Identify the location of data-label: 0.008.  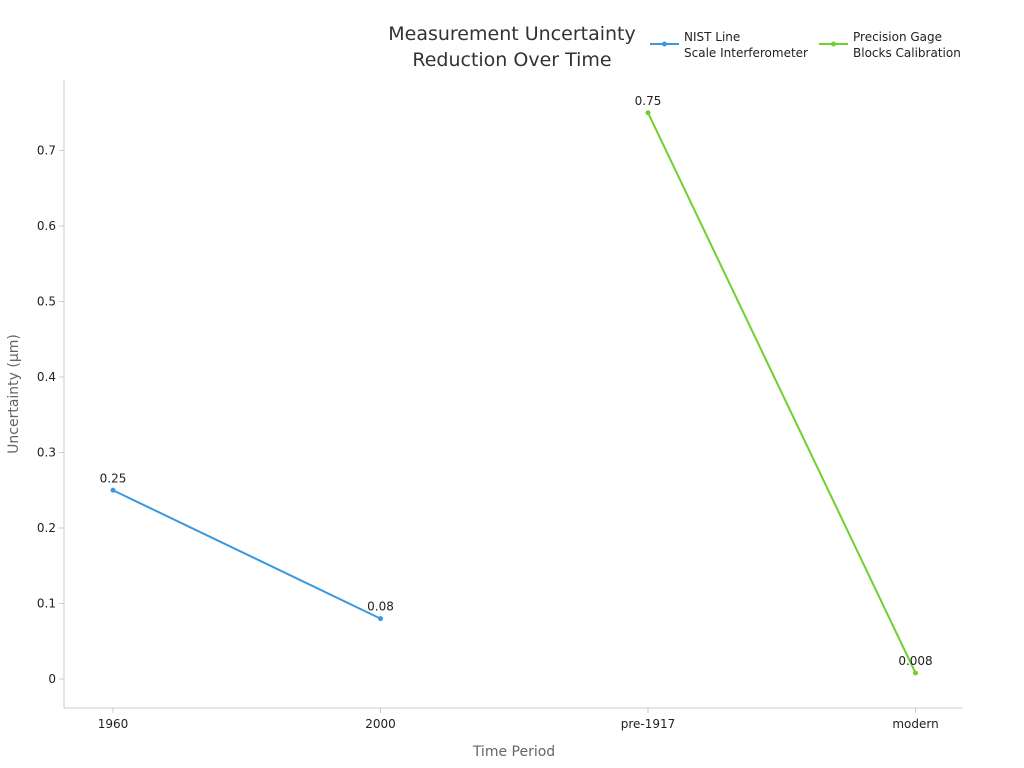
(915, 661).